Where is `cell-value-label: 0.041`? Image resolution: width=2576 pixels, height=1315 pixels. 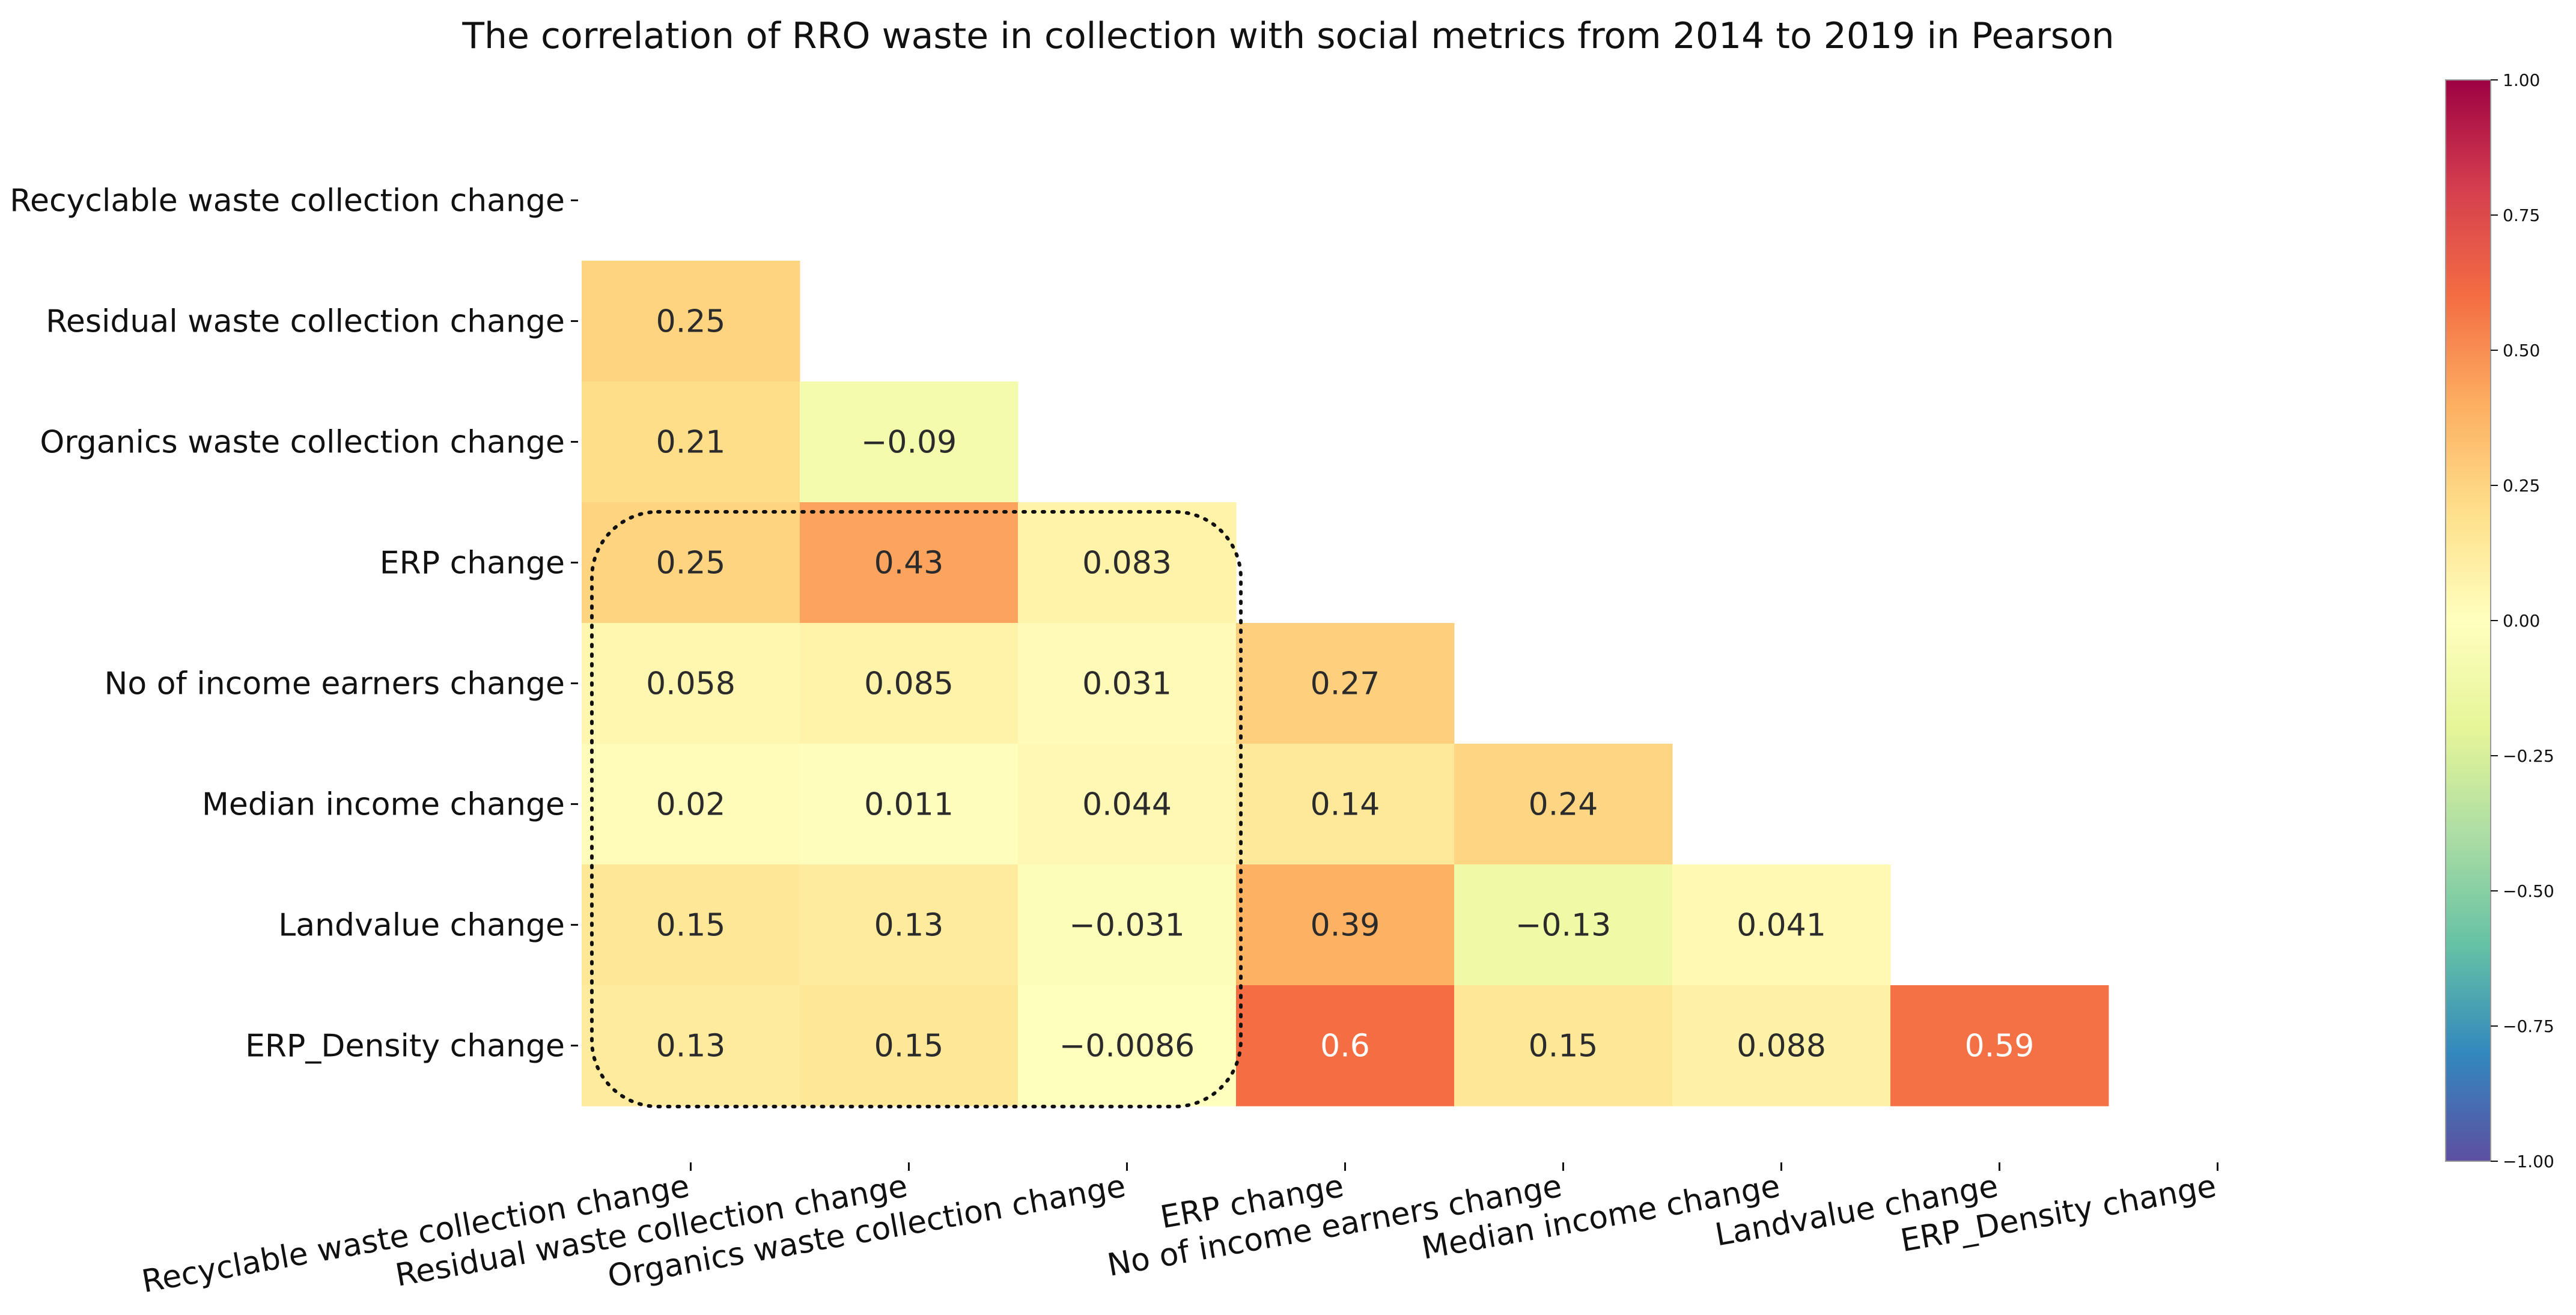 cell-value-label: 0.041 is located at coordinates (1781, 926).